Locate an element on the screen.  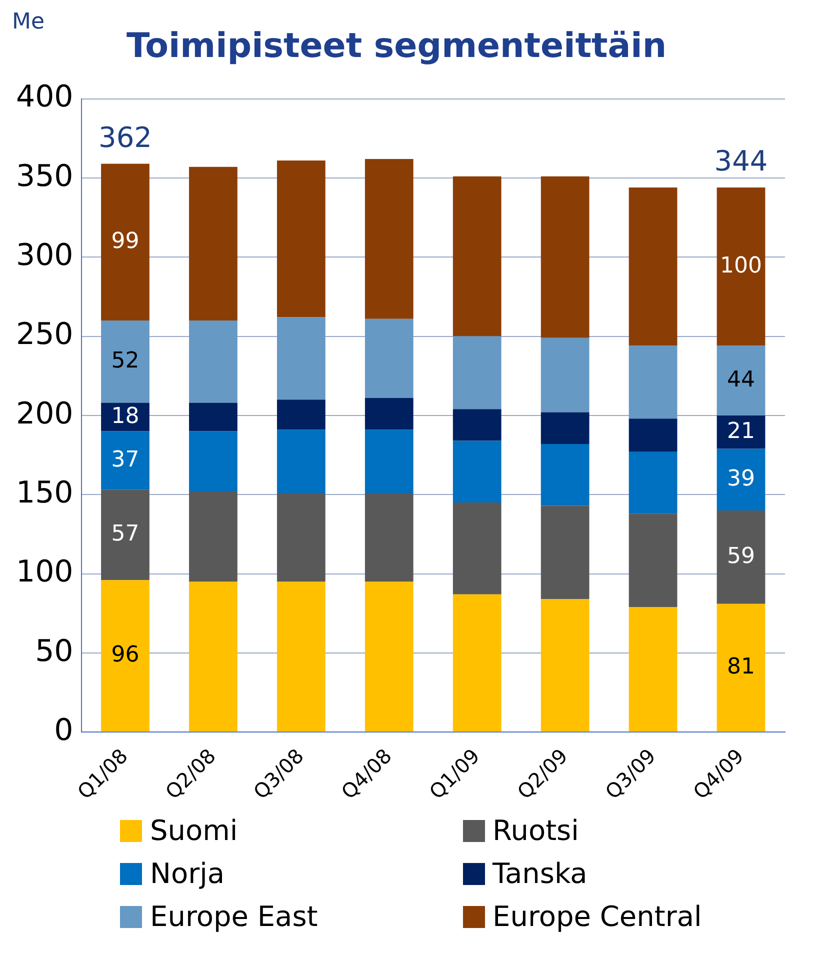
data-label: 44 is located at coordinates (741, 379).